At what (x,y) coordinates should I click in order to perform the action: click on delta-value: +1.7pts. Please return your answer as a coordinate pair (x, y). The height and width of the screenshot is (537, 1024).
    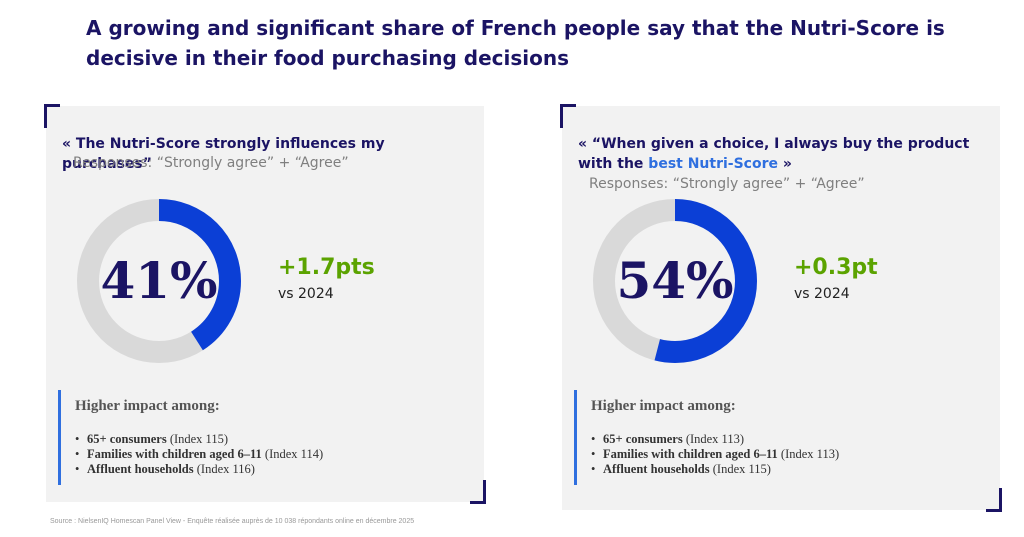
    Looking at the image, I should click on (326, 267).